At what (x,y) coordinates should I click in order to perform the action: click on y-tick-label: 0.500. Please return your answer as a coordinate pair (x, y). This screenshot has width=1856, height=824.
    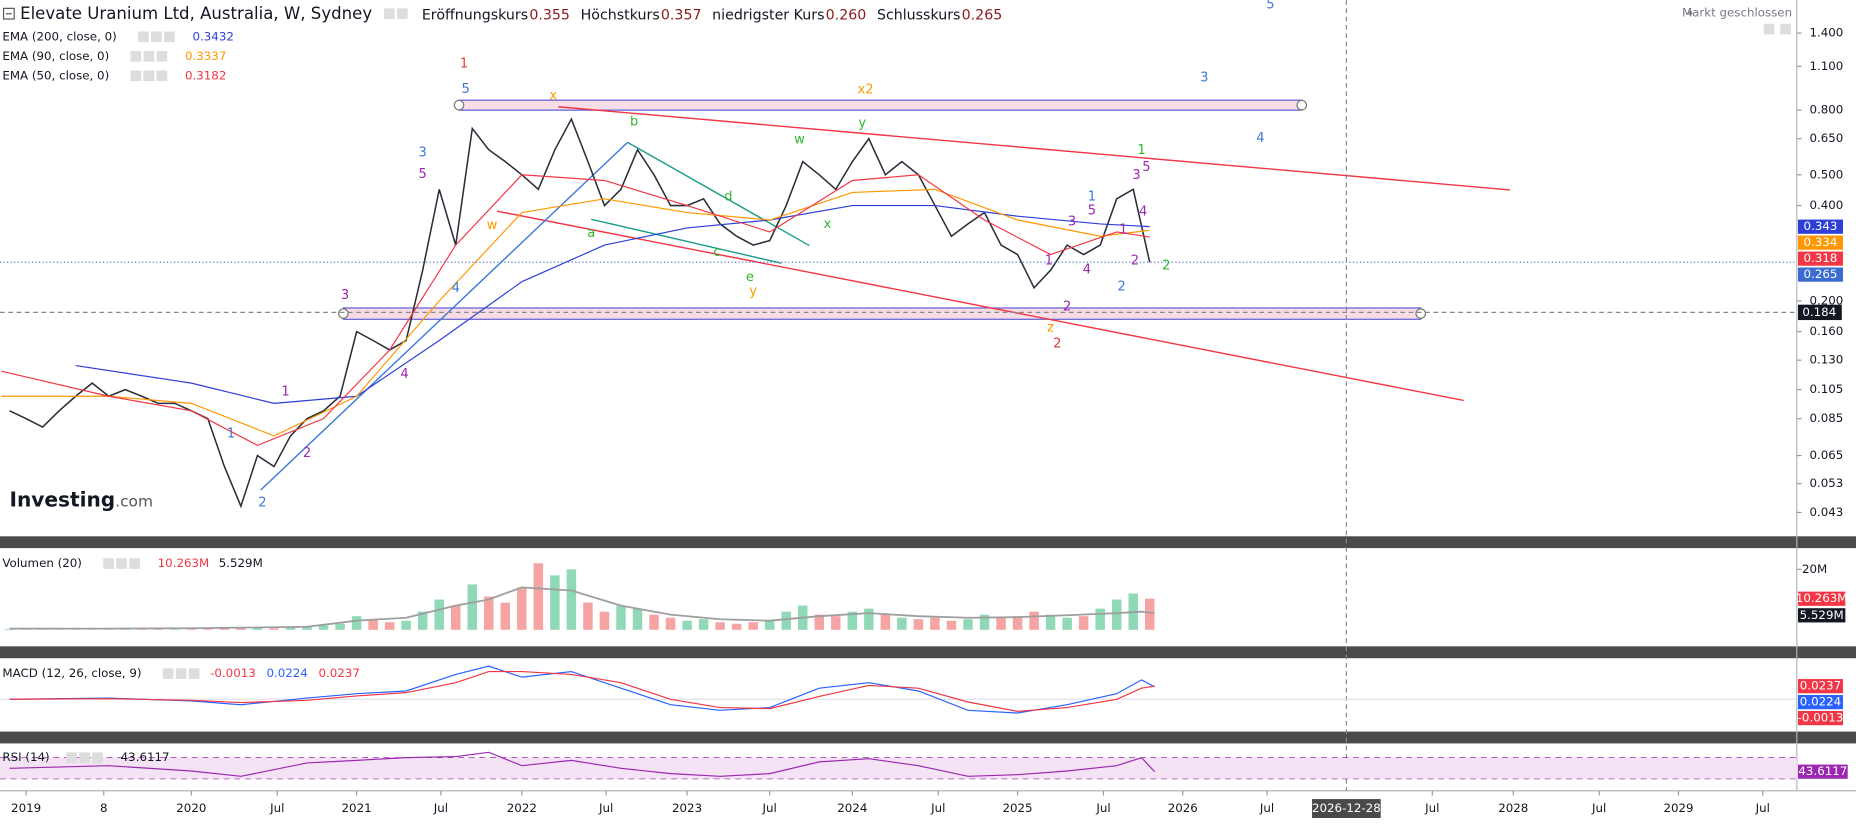
    Looking at the image, I should click on (1826, 174).